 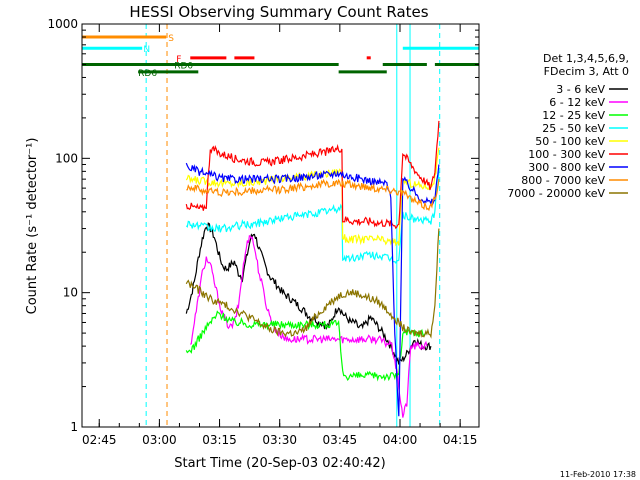 What do you see at coordinates (66, 158) in the screenshot?
I see `y-tick-label-2: 100` at bounding box center [66, 158].